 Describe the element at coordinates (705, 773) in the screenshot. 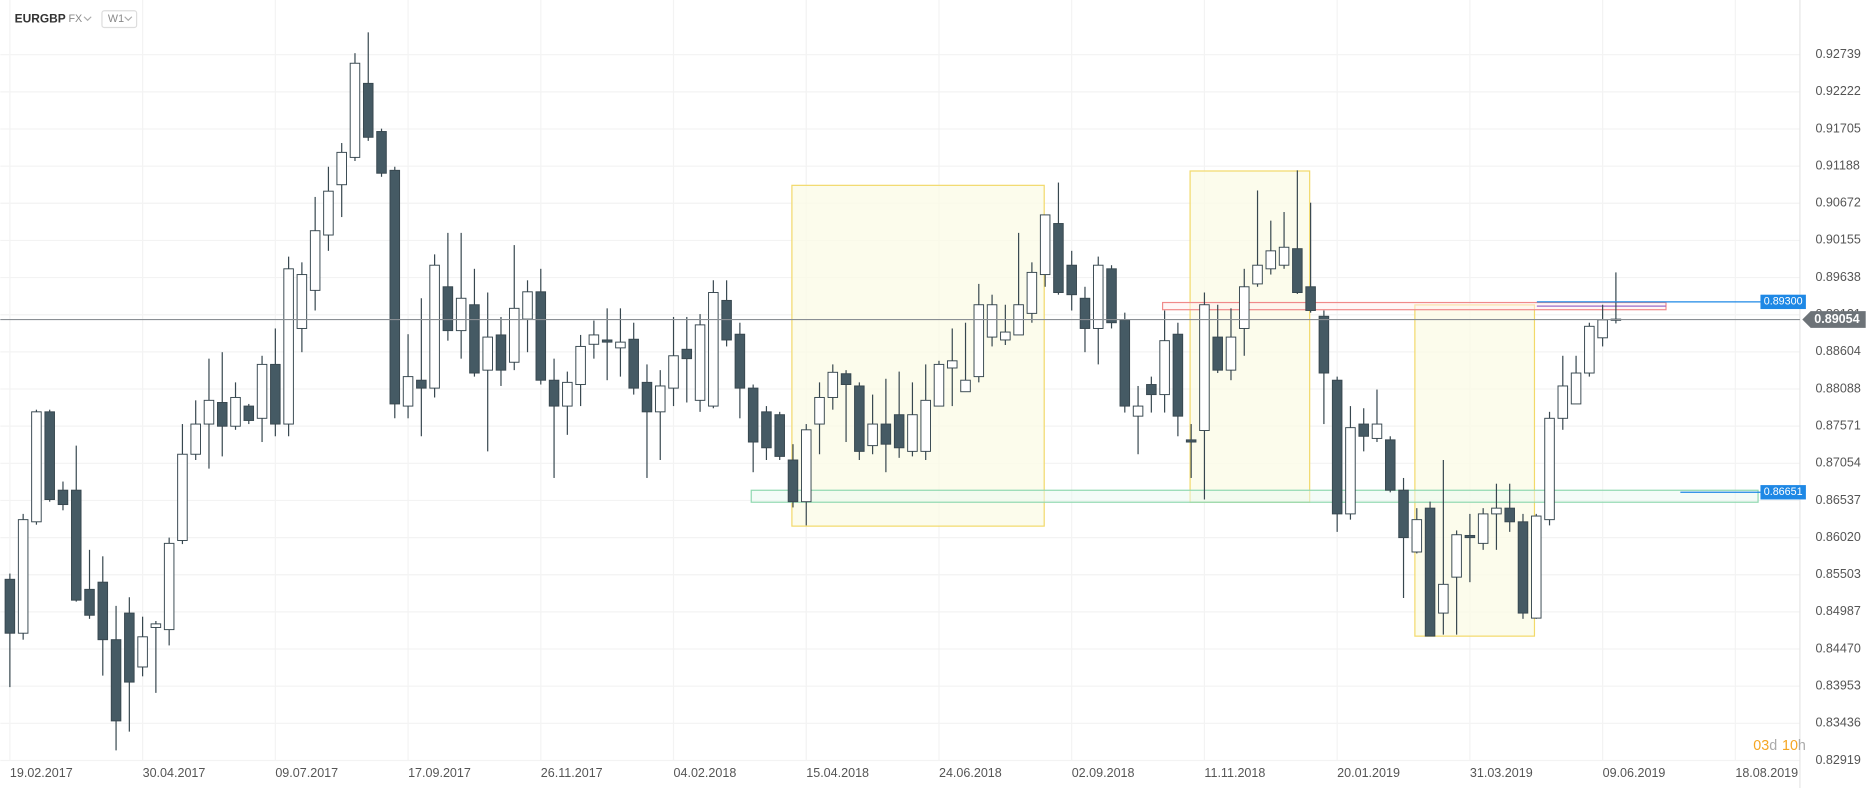

I see `x-tick-label: 04.02.2018` at that location.